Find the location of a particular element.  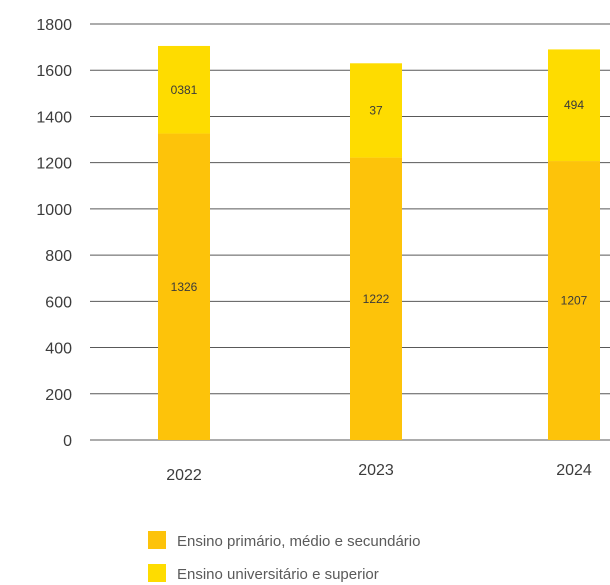

x-category-2023: 2023 is located at coordinates (376, 470).